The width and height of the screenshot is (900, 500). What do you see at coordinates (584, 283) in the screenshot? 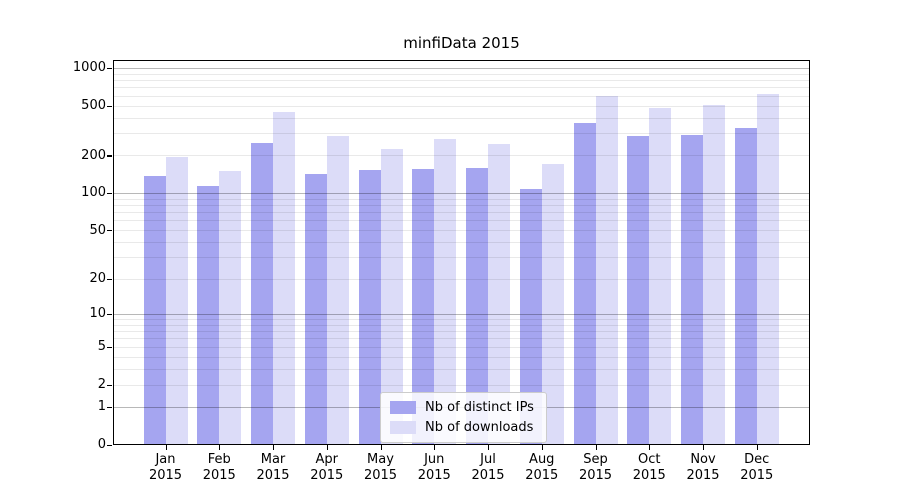
I see `bar-ips-sep` at bounding box center [584, 283].